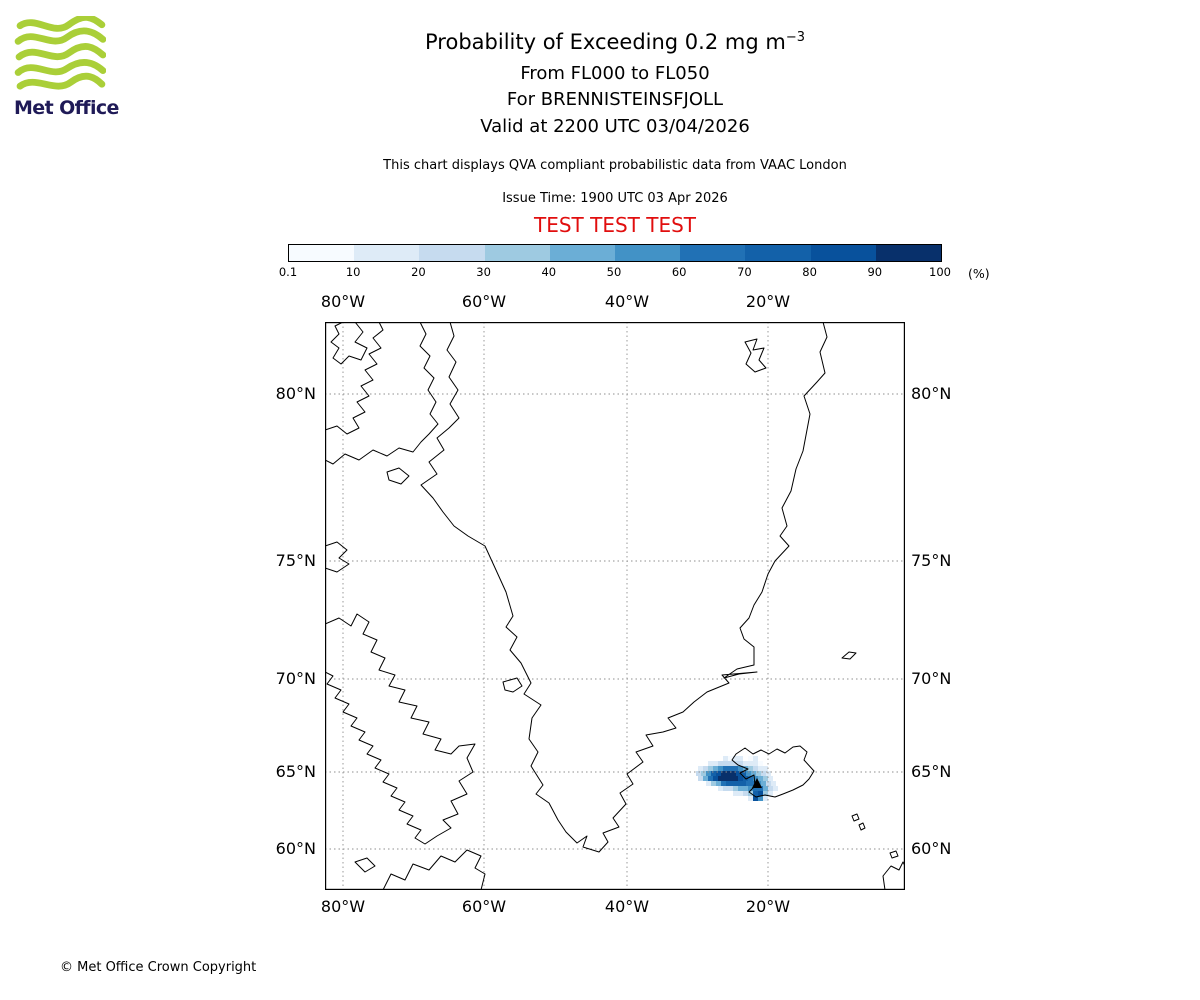 The image size is (1200, 1000). What do you see at coordinates (288, 272) in the screenshot?
I see `colorbar-tick-label: 0.1` at bounding box center [288, 272].